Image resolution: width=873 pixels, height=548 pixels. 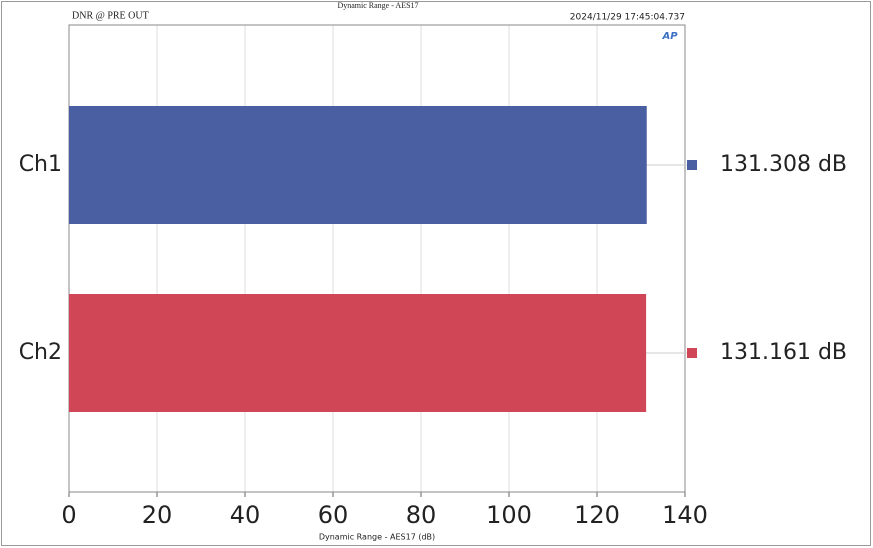 What do you see at coordinates (110, 15) in the screenshot?
I see `subtitle: DNR @ PRE OUT` at bounding box center [110, 15].